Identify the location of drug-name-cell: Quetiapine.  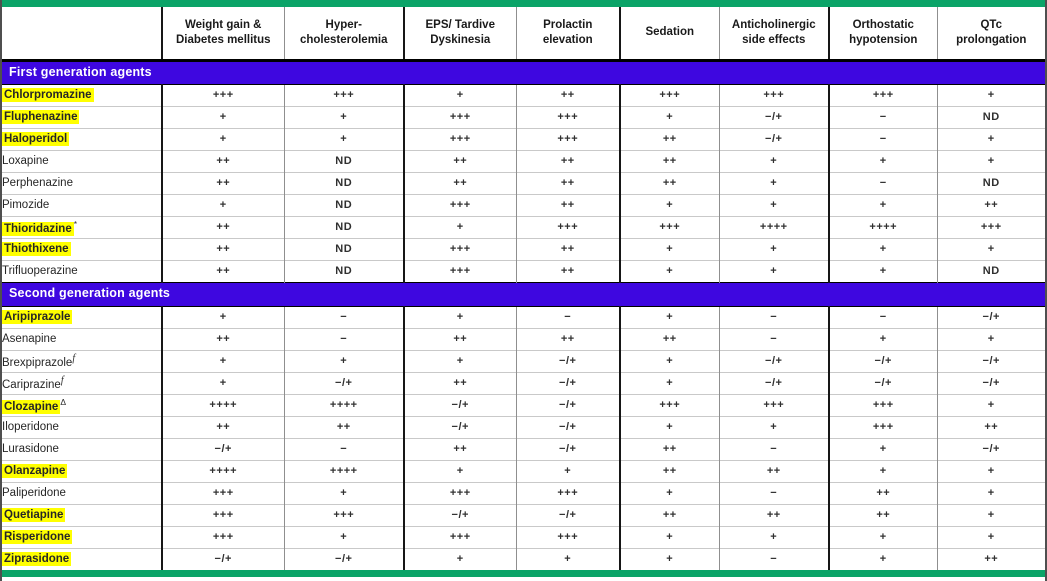
(82, 514).